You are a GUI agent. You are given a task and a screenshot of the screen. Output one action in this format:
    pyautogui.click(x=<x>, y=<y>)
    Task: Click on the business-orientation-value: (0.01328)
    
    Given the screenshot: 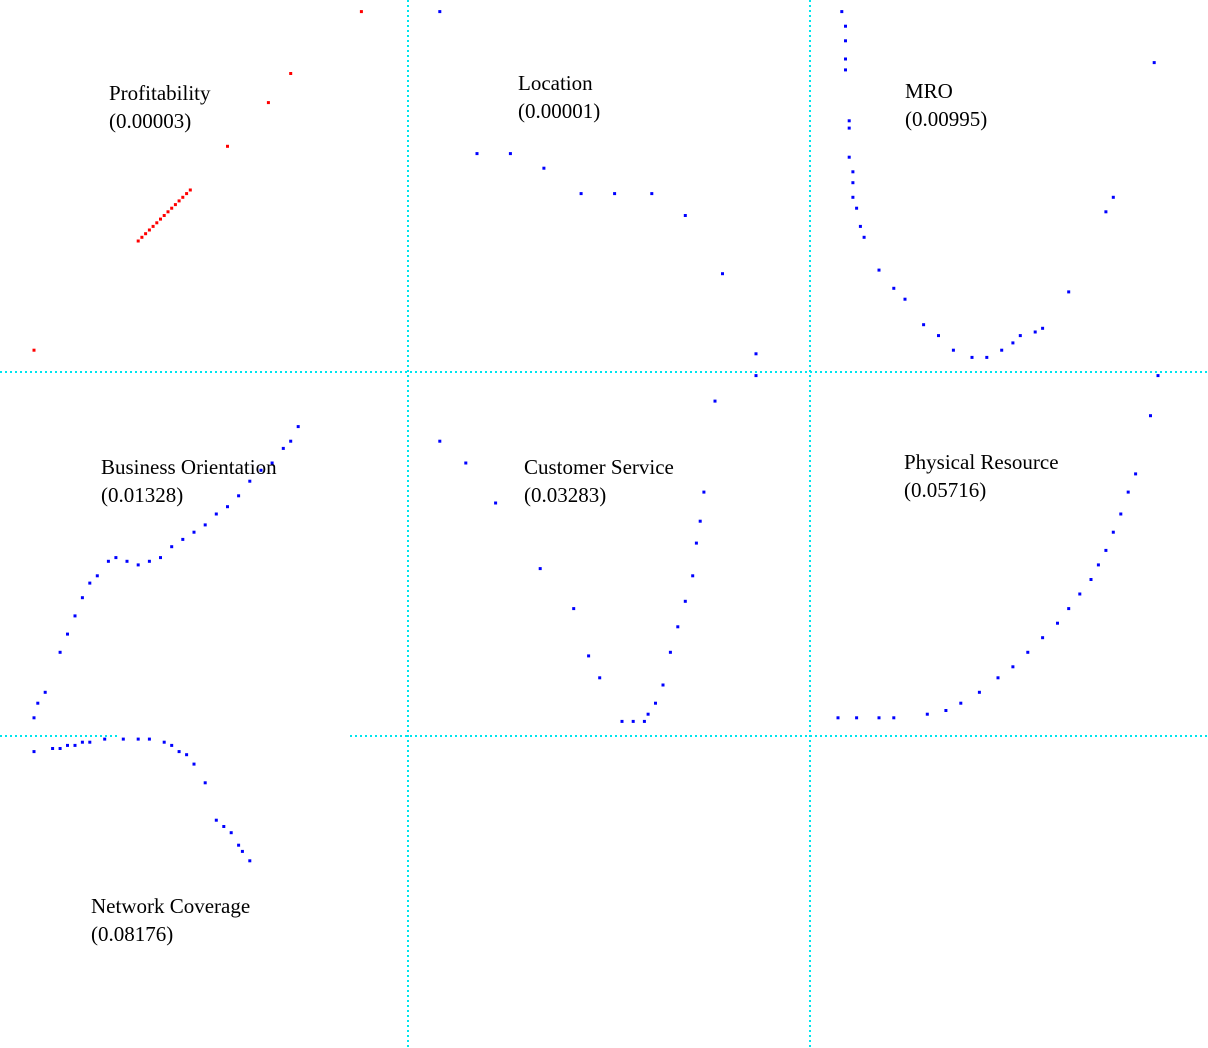 What is the action you would take?
    pyautogui.click(x=142, y=495)
    